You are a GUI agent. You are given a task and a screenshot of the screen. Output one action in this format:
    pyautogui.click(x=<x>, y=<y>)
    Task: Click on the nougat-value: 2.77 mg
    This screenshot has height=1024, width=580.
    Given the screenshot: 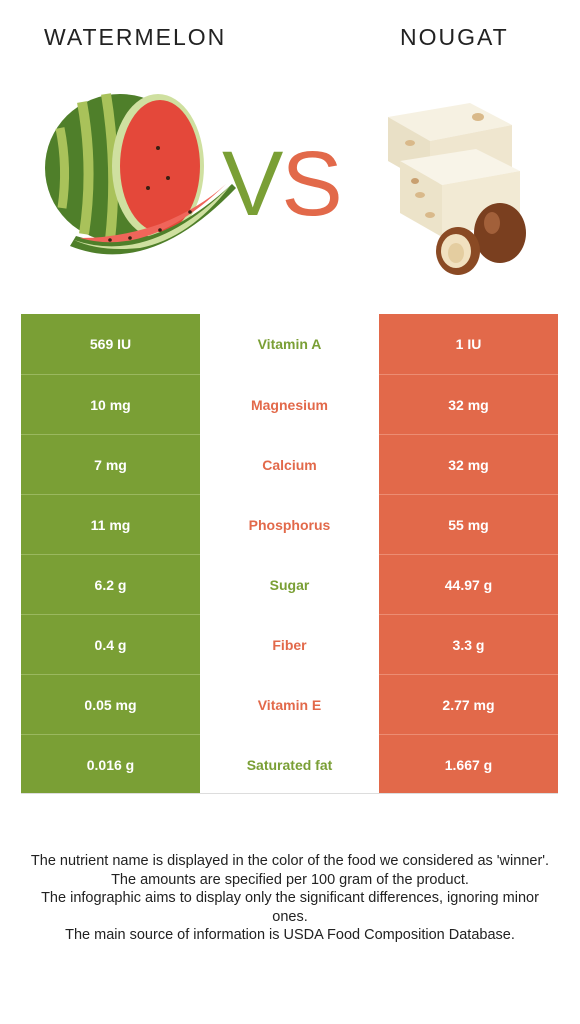 What is the action you would take?
    pyautogui.click(x=468, y=704)
    